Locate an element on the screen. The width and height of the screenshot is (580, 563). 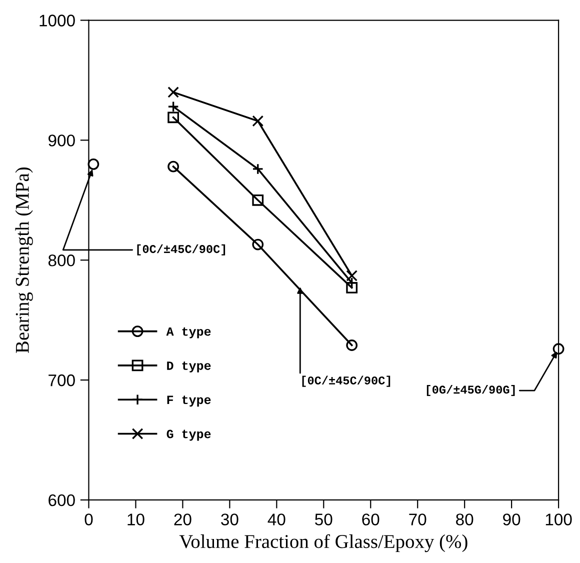
legend-label: A type is located at coordinates (188, 332).